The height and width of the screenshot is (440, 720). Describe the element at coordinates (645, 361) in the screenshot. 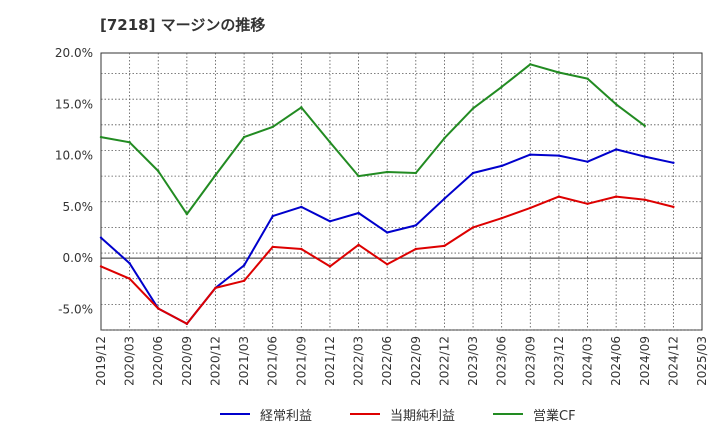

I see `x-tick-label: 2024/09` at that location.